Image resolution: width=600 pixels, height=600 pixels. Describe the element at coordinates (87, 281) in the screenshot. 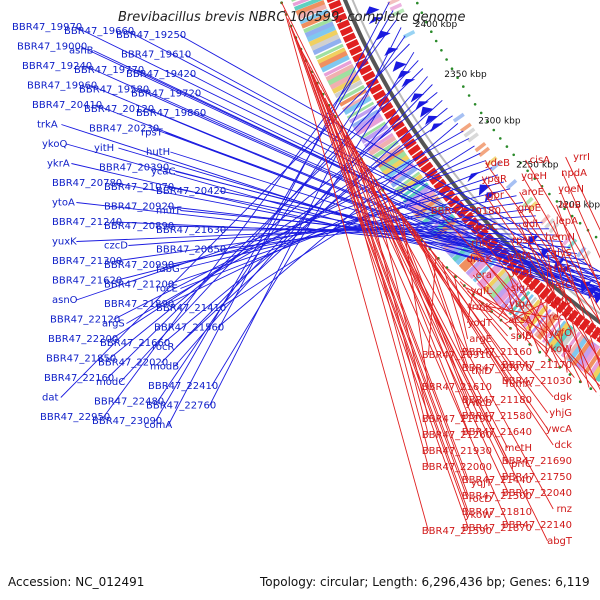

I see `plus-gene-label: BBR47_21620` at that location.